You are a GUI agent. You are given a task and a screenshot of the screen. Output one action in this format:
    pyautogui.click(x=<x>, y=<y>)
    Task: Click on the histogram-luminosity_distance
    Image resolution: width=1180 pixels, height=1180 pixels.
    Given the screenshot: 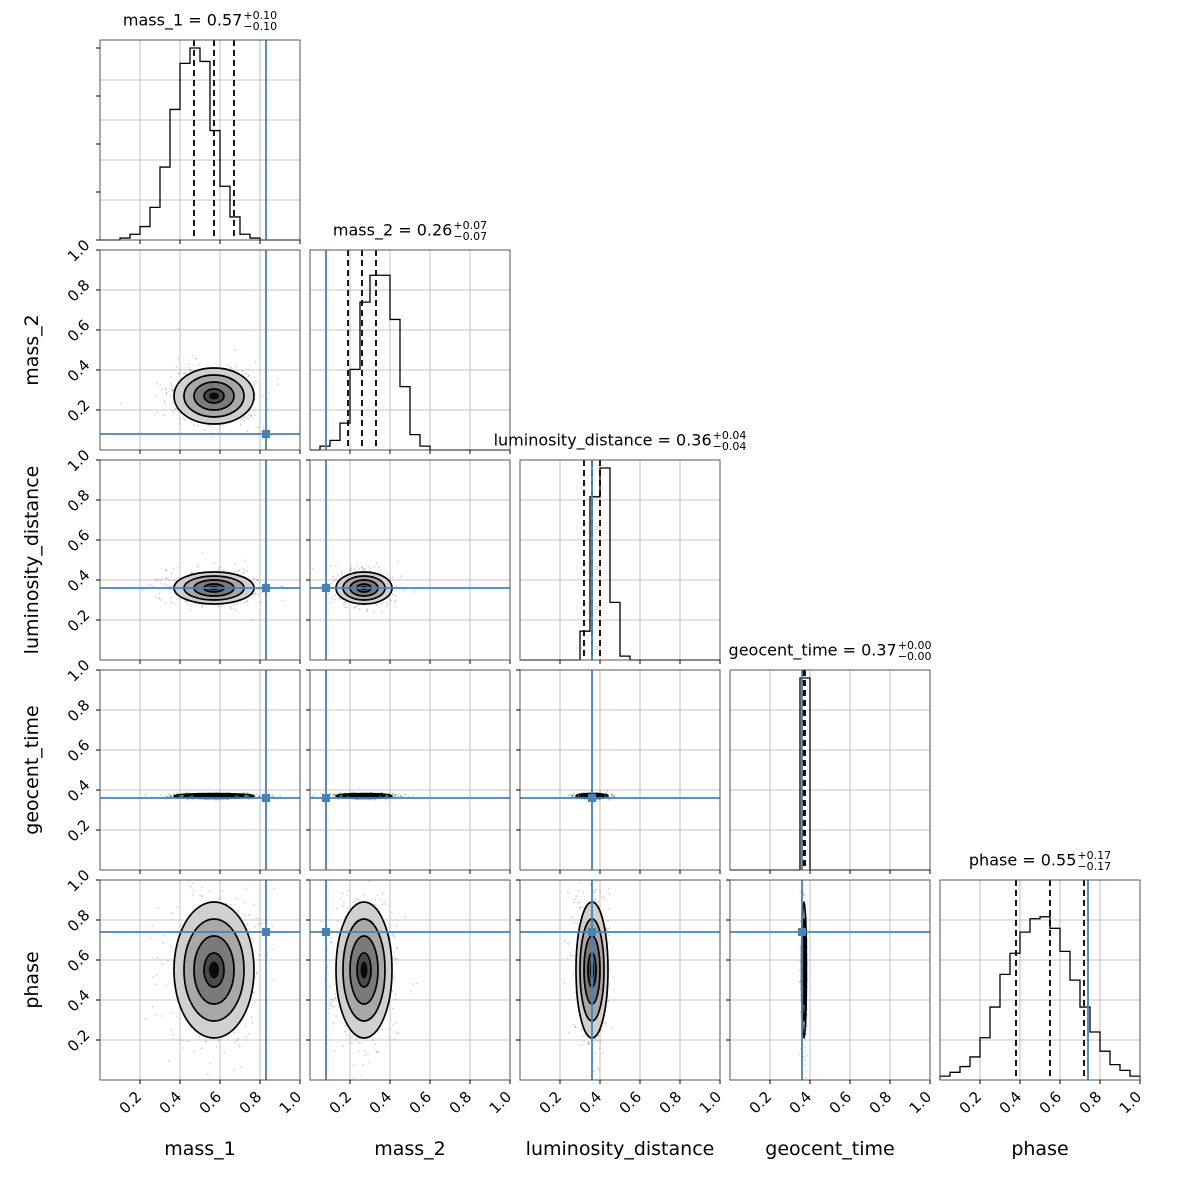 What is the action you would take?
    pyautogui.click(x=620, y=564)
    